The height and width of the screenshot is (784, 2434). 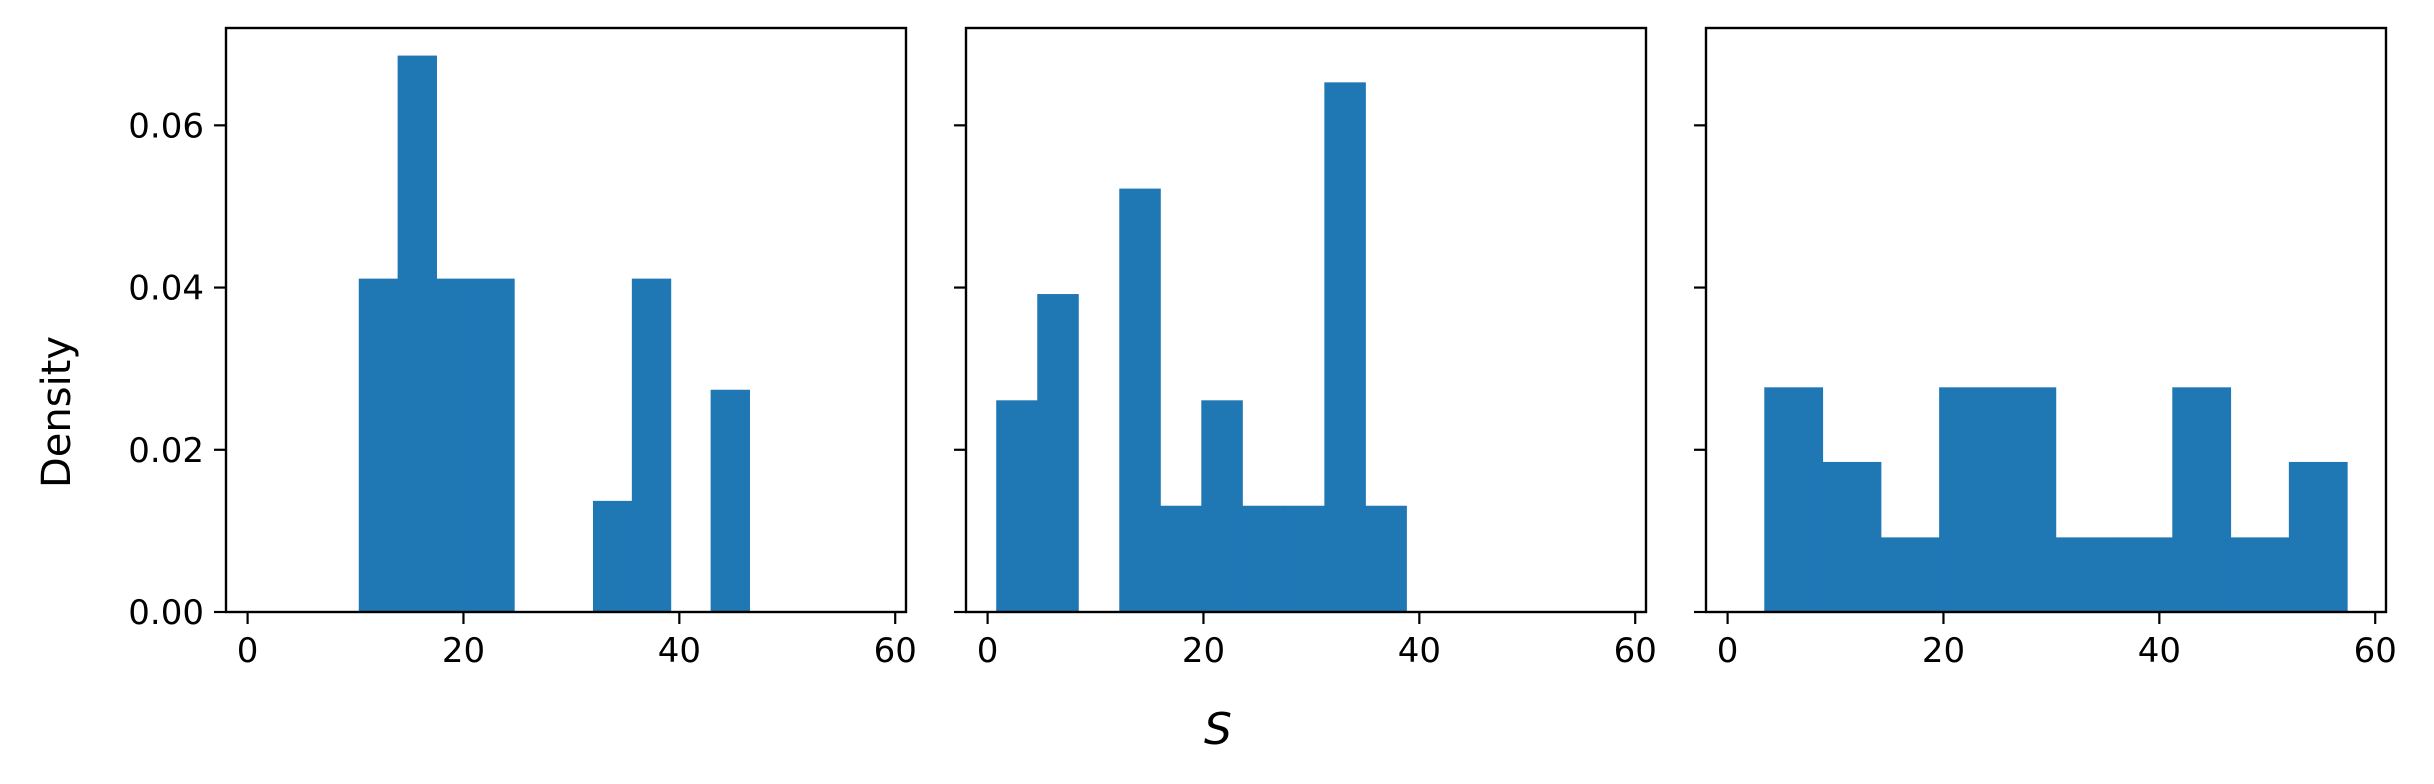 What do you see at coordinates (166, 451) in the screenshot?
I see `y-tick-label: 0.02` at bounding box center [166, 451].